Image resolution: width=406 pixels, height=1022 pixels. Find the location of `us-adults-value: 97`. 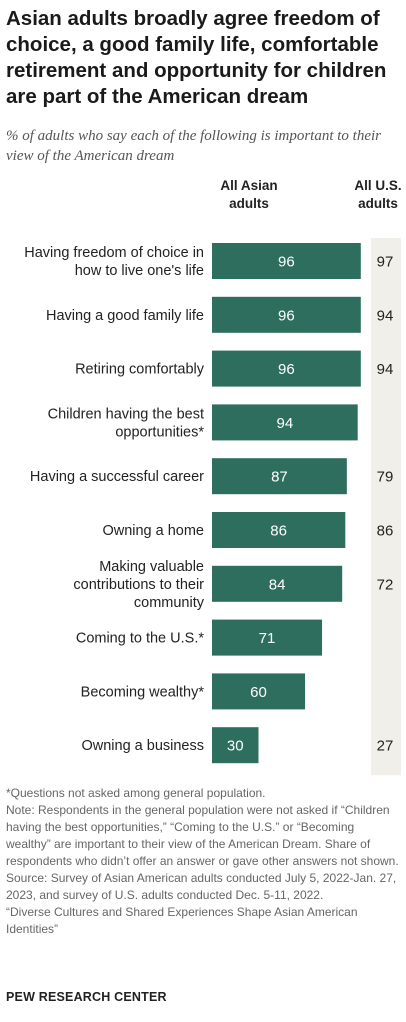

us-adults-value: 97 is located at coordinates (385, 262).